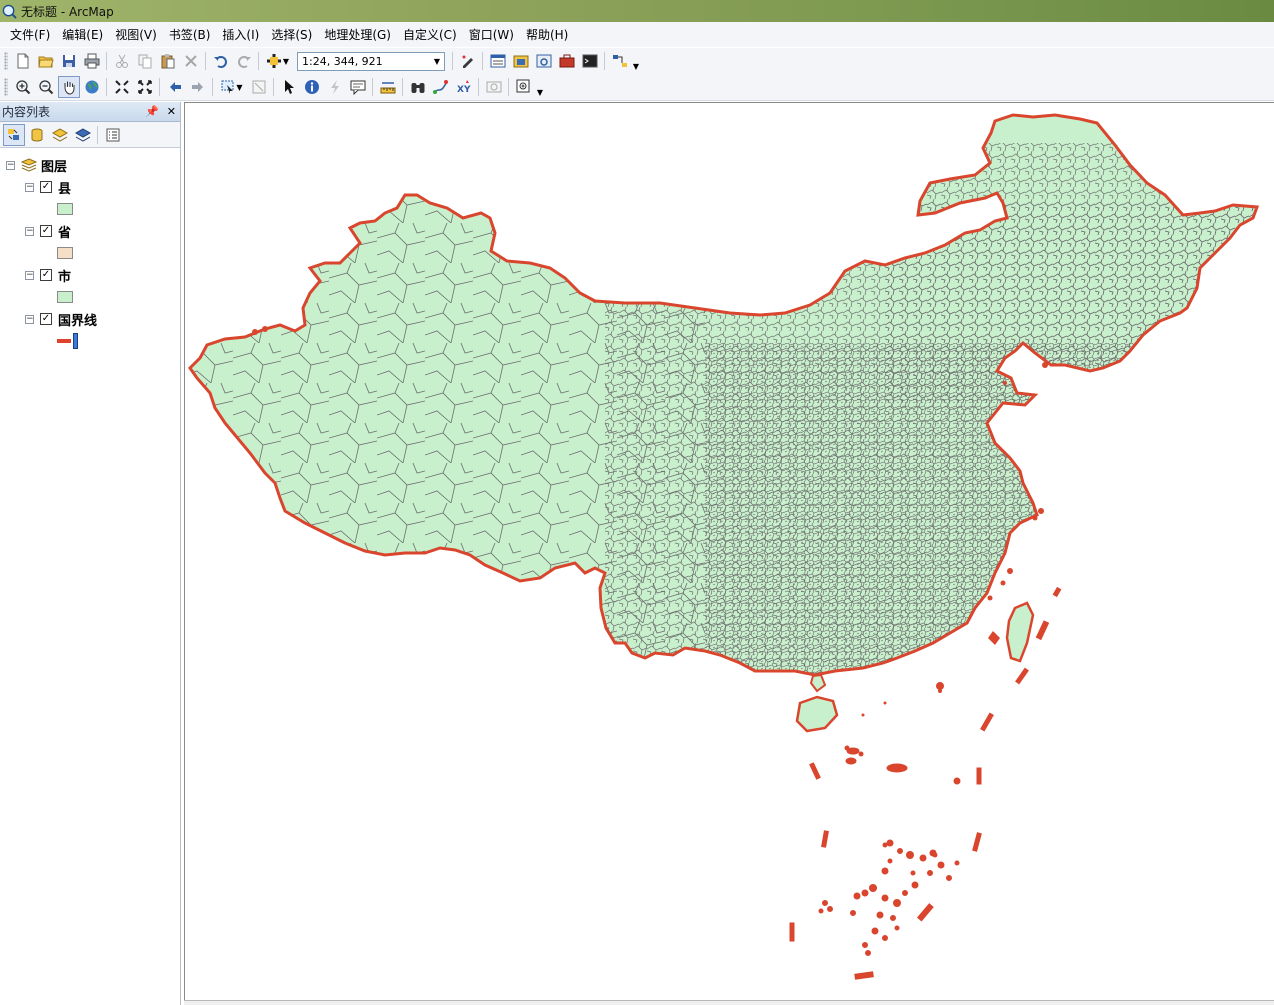 Image resolution: width=1274 pixels, height=1005 pixels. I want to click on close-icon: ✕, so click(171, 111).